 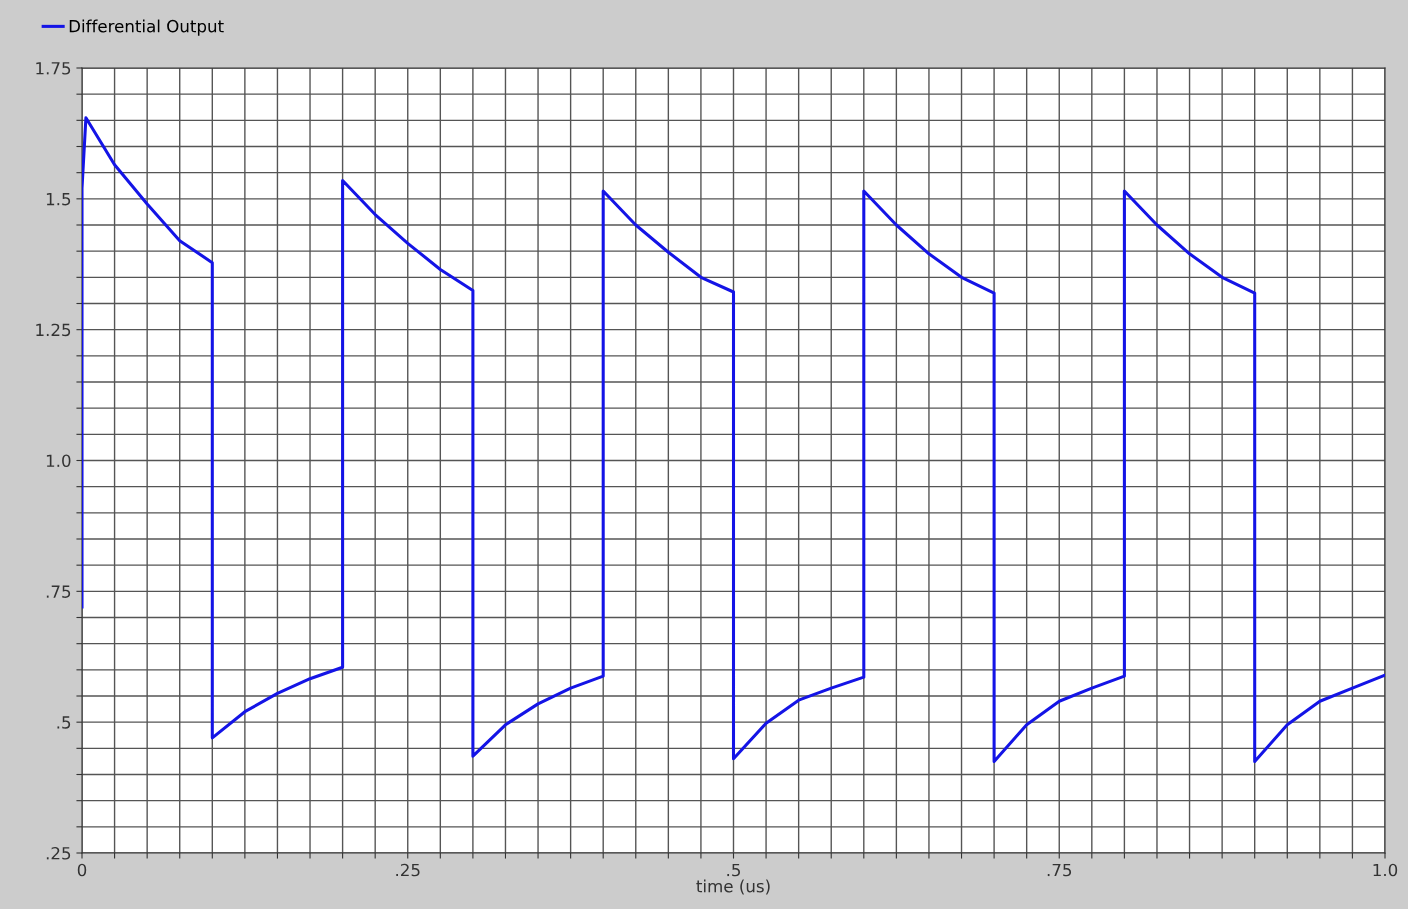 I want to click on y-tick-label: 1.25, so click(x=53, y=330).